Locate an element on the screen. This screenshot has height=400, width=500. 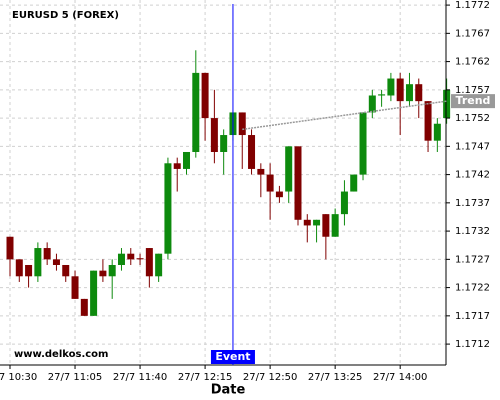
x-axis-label: Date is located at coordinates (228, 390).